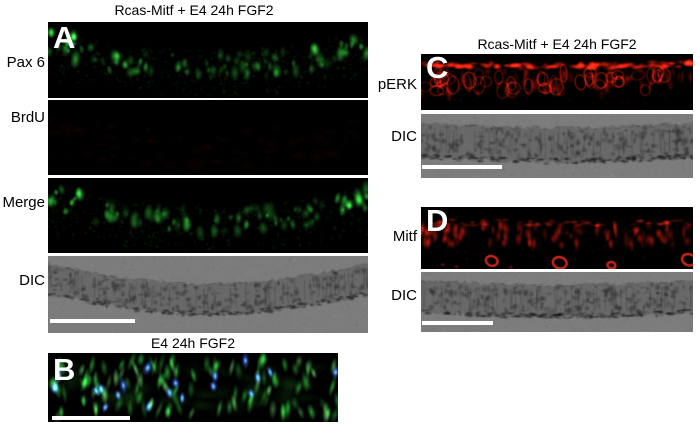 Image resolution: width=700 pixels, height=426 pixels. What do you see at coordinates (557, 82) in the screenshot?
I see `panel-c-perk-image` at bounding box center [557, 82].